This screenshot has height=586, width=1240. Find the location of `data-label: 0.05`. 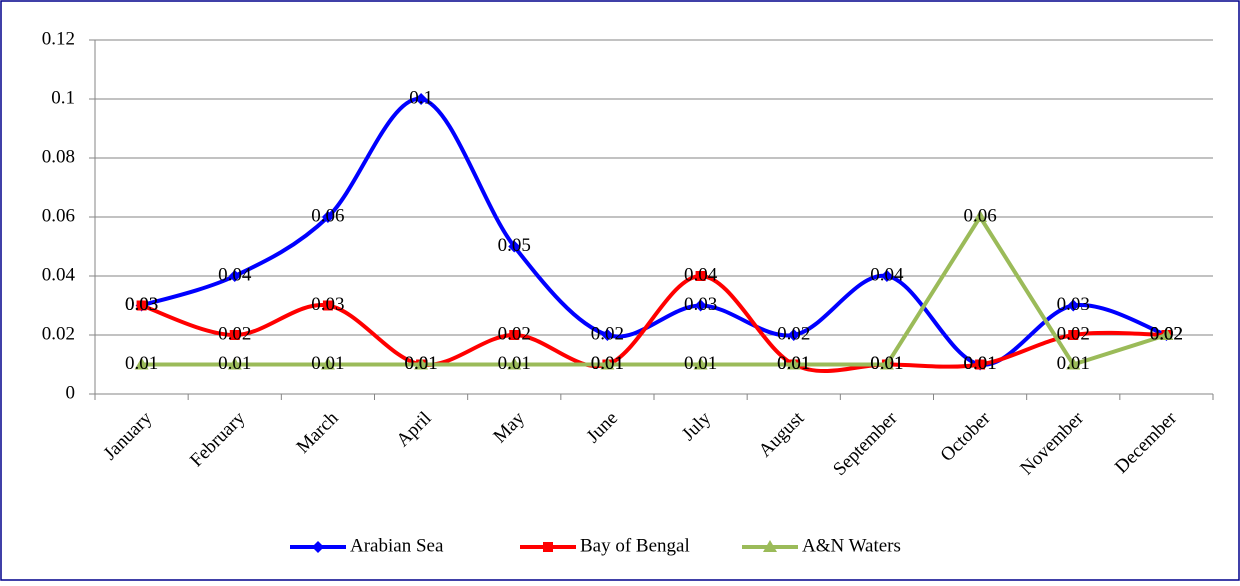

data-label: 0.05 is located at coordinates (514, 245).